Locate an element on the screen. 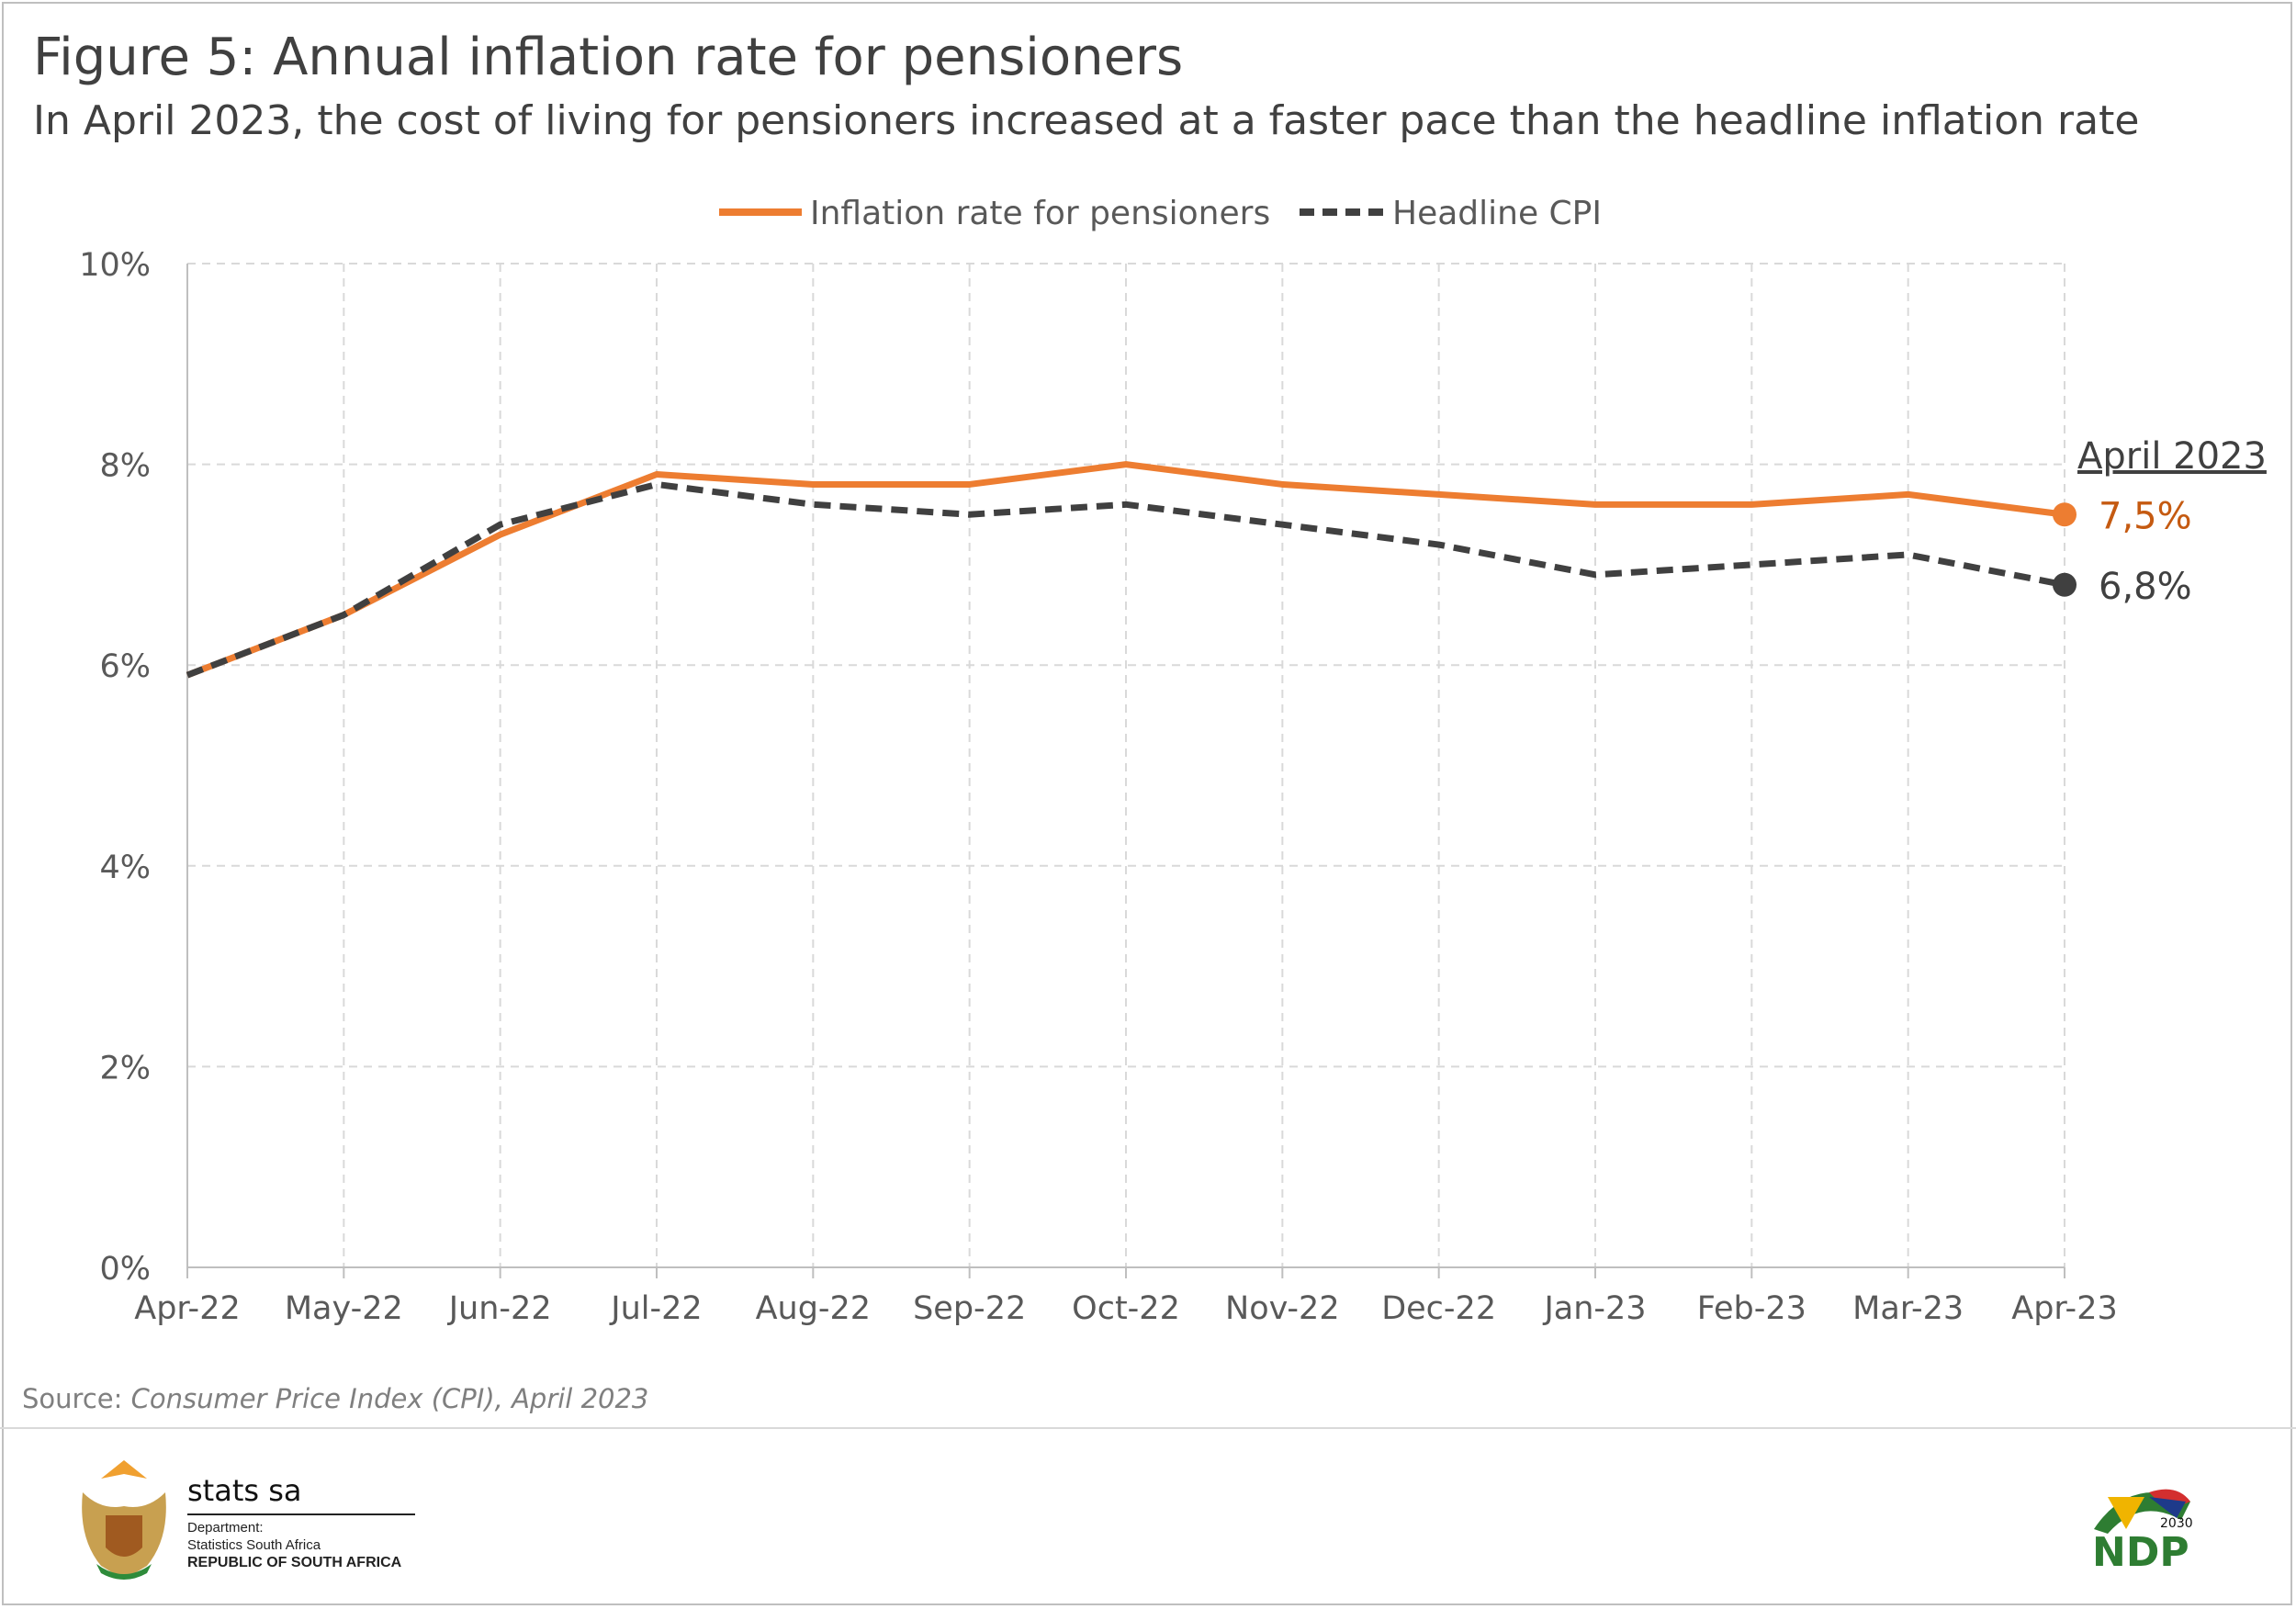  end-label-pensioners: 7,5% is located at coordinates (2145, 516).